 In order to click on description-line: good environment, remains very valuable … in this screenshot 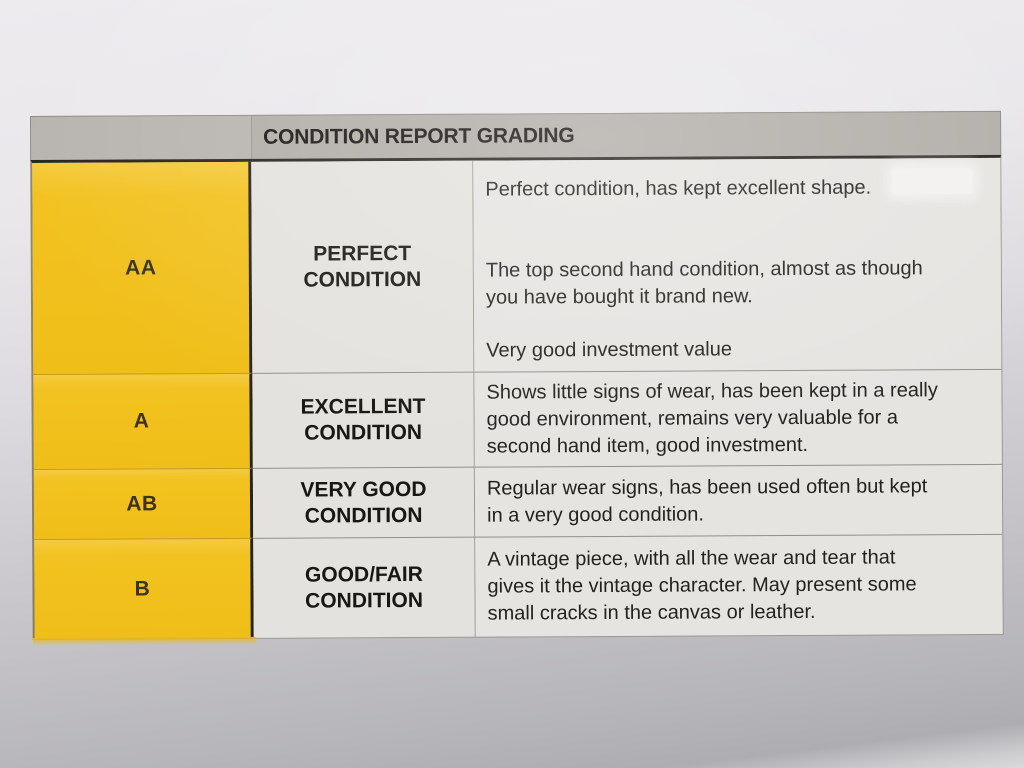, I will do `click(692, 418)`.